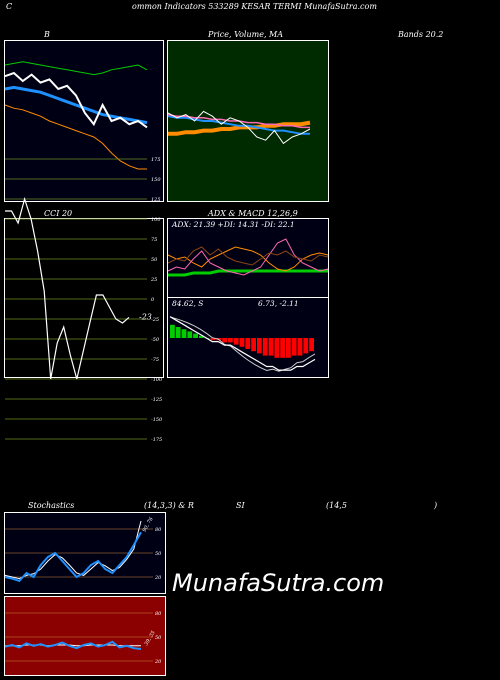 Image resolution: width=500 pixels, height=680 pixels. Describe the element at coordinates (278, 303) in the screenshot. I see `macd-right-value: 6.73, -2.11` at that location.